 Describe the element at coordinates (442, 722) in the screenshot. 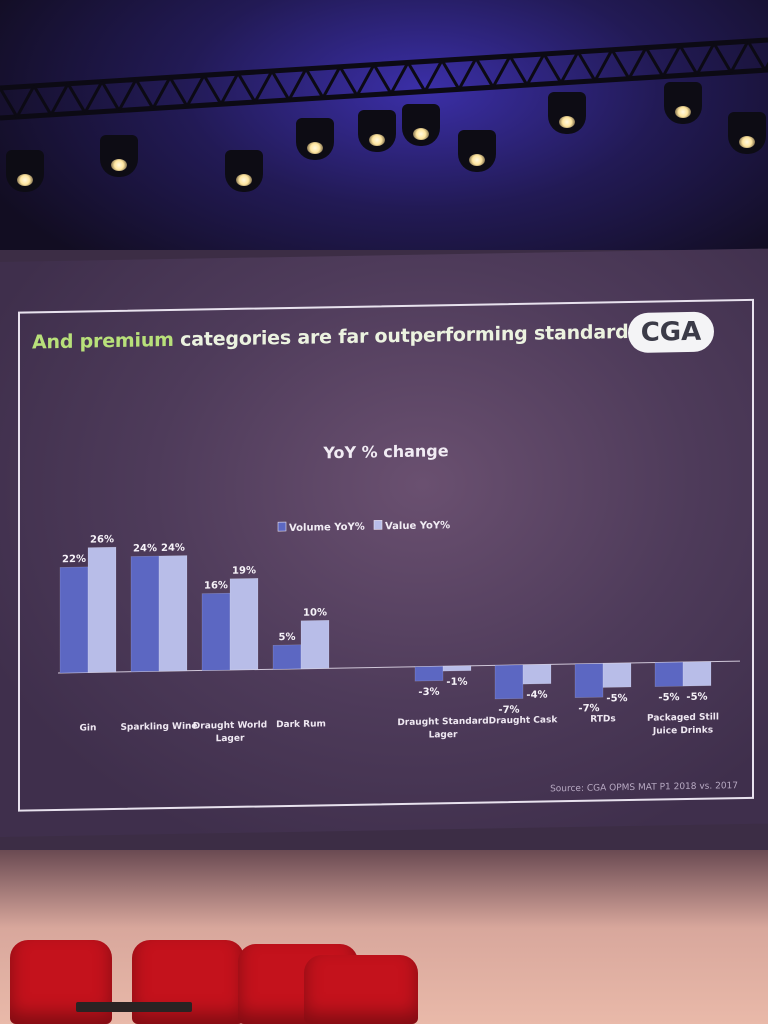

I see `category-label: Draught Standard` at that location.